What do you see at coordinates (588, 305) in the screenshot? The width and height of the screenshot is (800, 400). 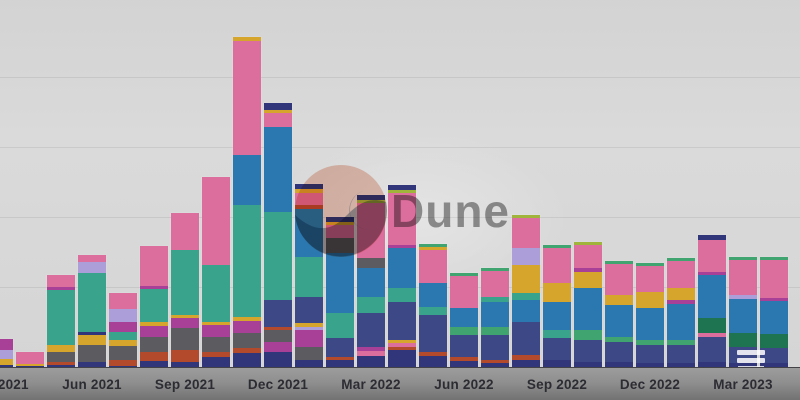 I see `stacked-bar-oct-2022` at bounding box center [588, 305].